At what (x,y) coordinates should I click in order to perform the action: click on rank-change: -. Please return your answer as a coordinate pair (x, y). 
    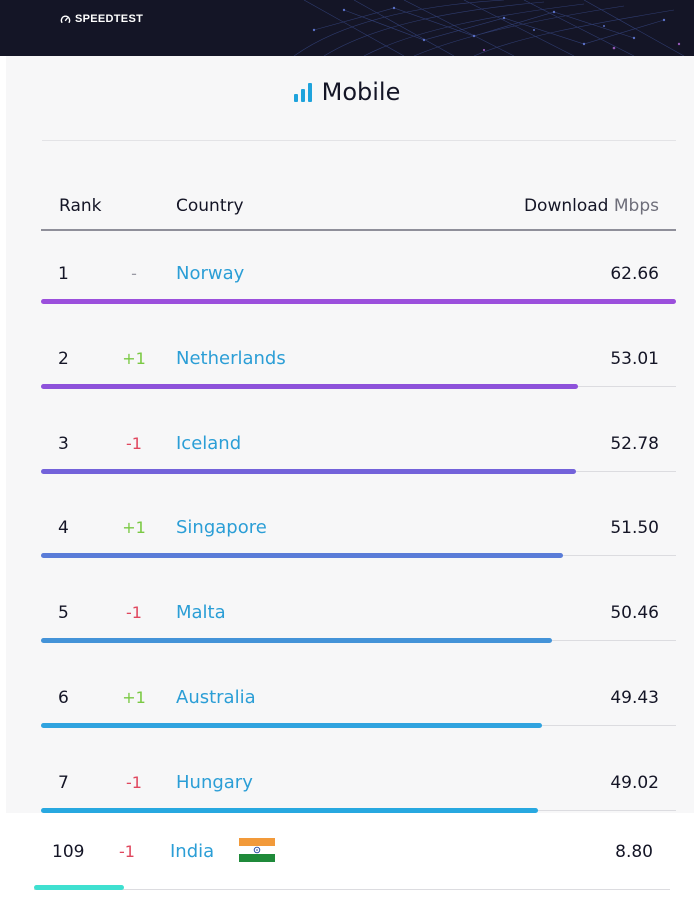
    Looking at the image, I should click on (134, 273).